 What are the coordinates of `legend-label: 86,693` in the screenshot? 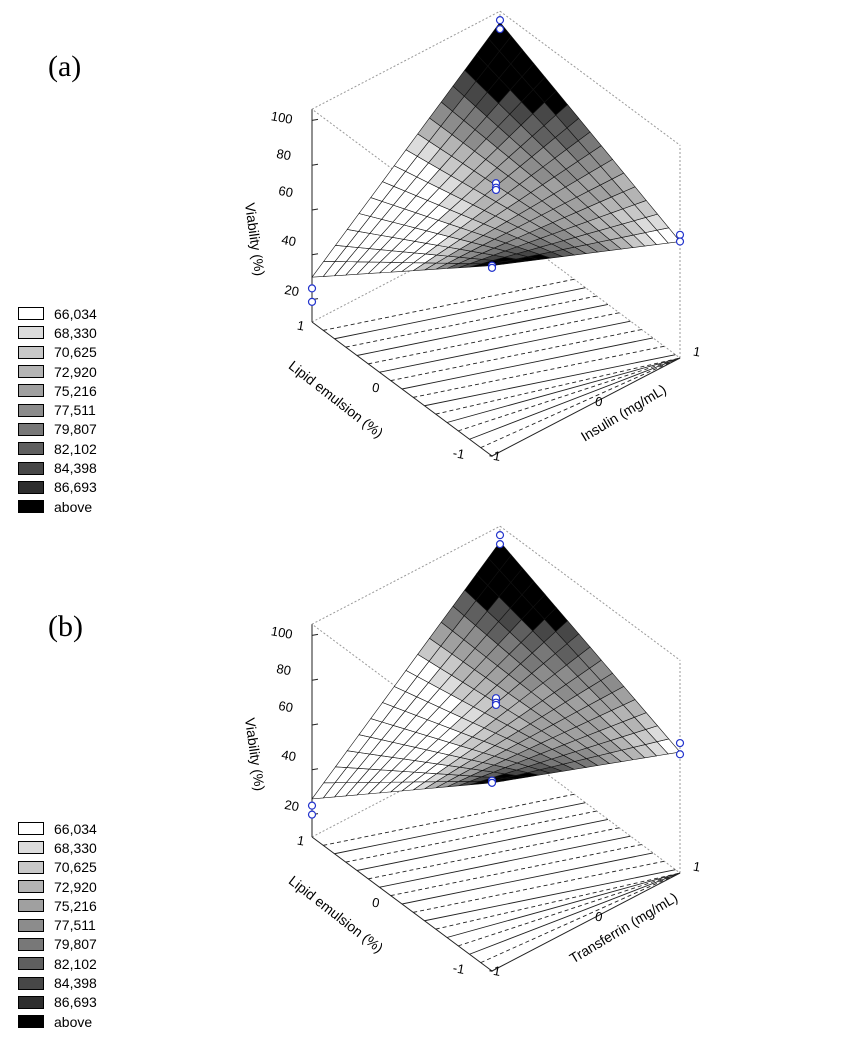 It's located at (75, 487).